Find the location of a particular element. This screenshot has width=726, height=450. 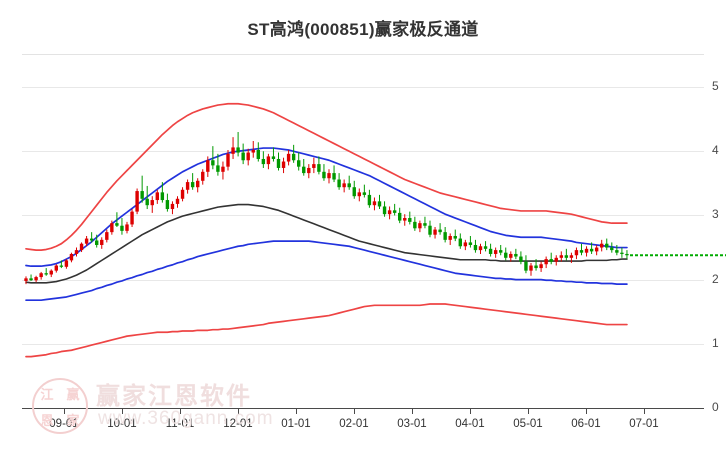

x-tick-label-07-01: 07-01 is located at coordinates (644, 424).